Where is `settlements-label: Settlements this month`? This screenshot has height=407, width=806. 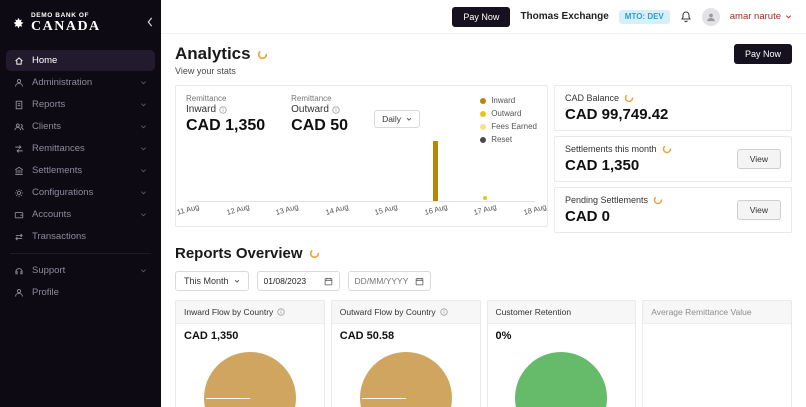
settlements-label: Settlements this month is located at coordinates (611, 149).